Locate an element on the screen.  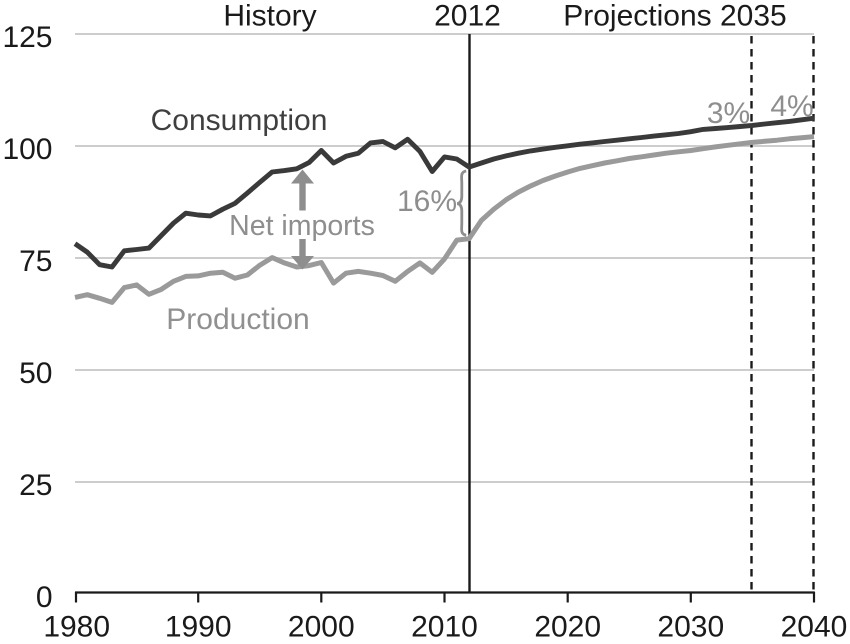
svg-text: Production is located at coordinates (237, 319).